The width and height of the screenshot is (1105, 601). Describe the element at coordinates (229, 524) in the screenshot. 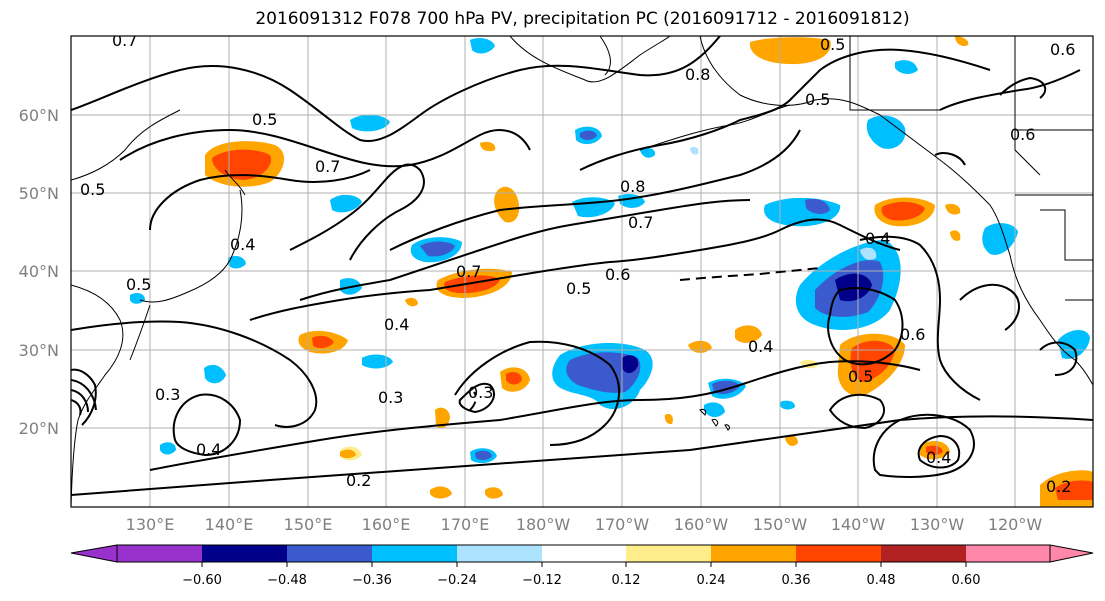

I see `lon-label: 140°E` at that location.